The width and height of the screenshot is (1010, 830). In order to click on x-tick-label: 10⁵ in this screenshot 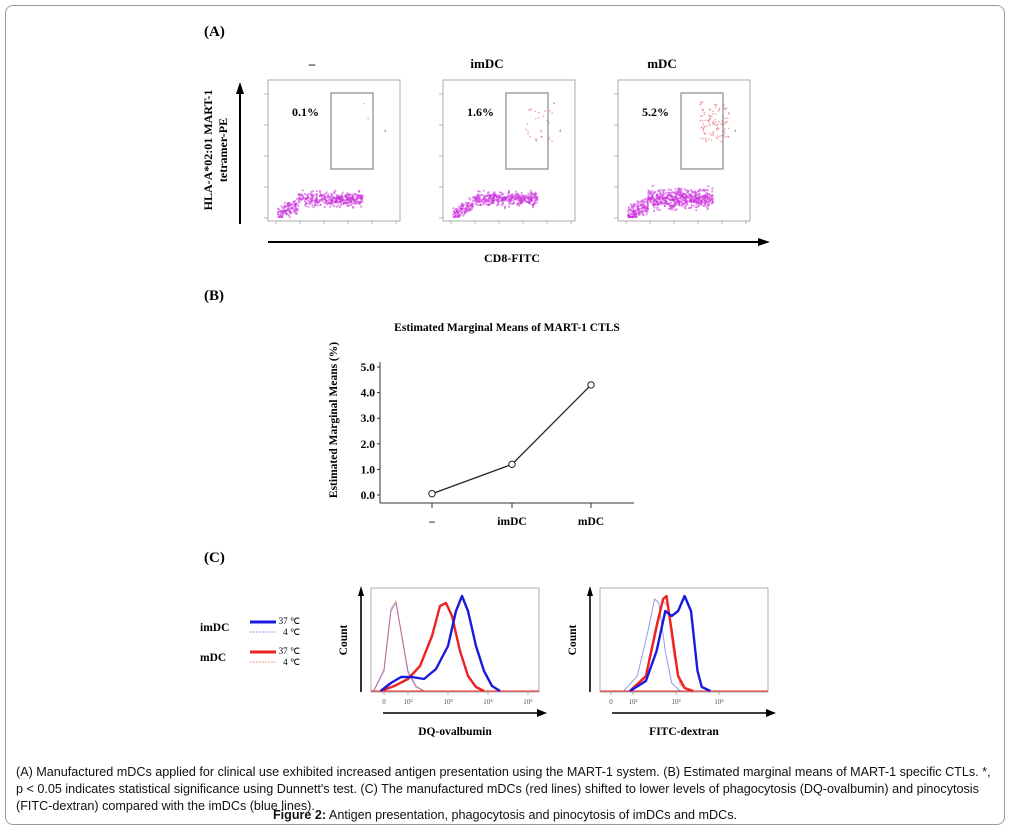, I will do `click(528, 702)`.